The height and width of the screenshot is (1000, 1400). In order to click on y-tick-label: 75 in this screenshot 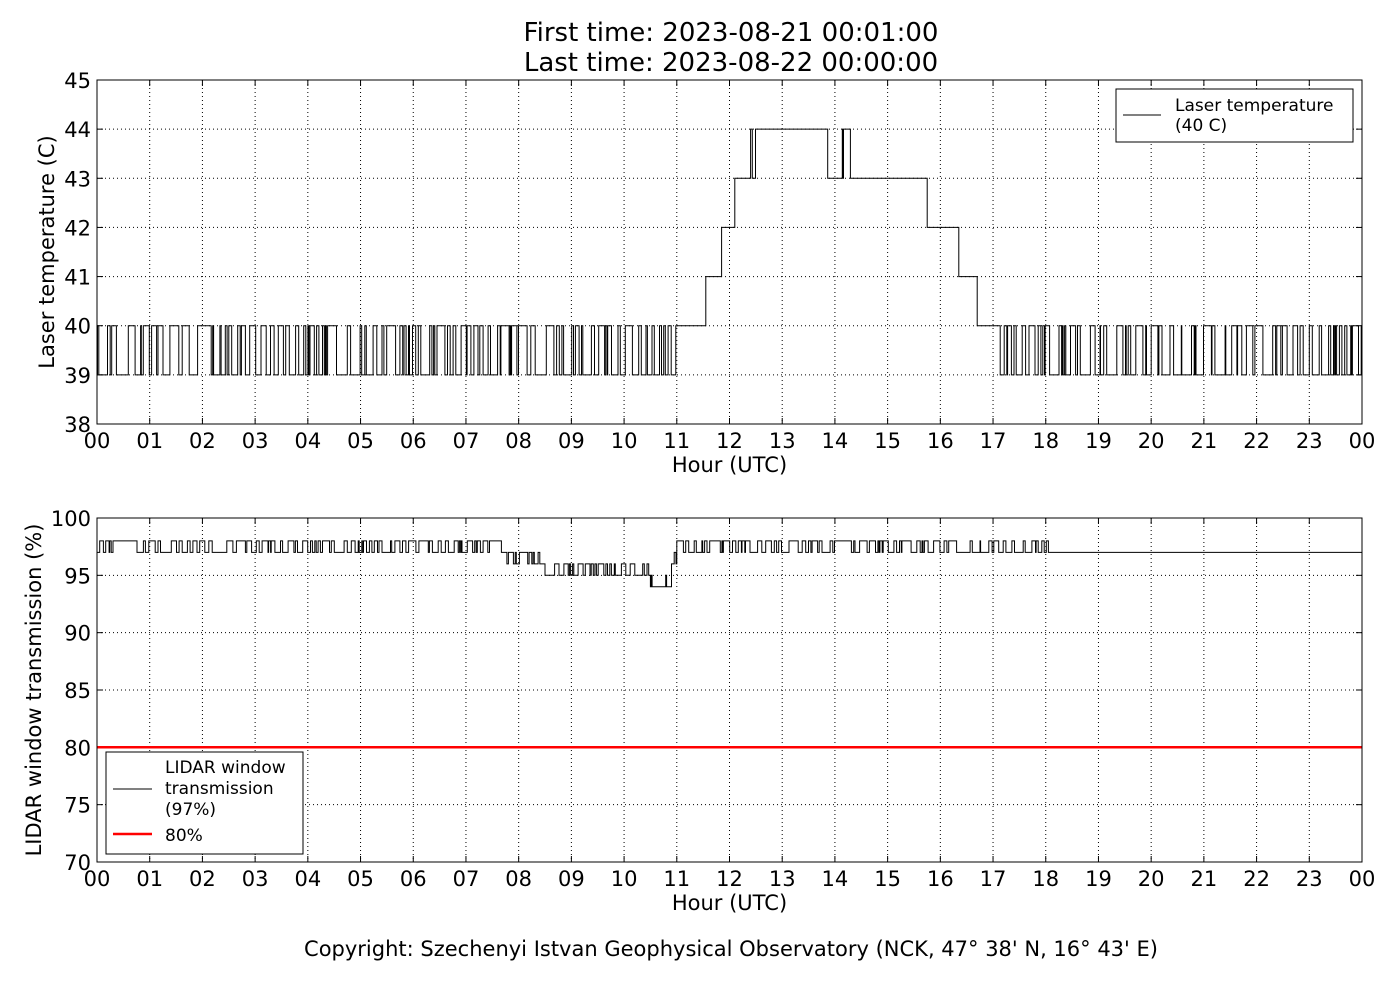, I will do `click(77, 806)`.